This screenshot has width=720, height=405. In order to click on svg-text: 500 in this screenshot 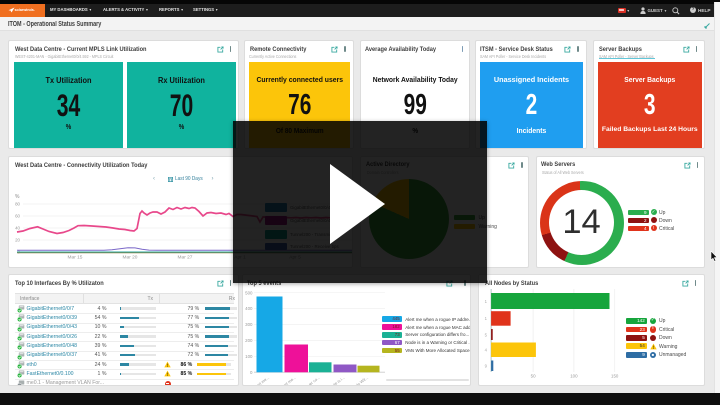, I will do `click(249, 292)`.